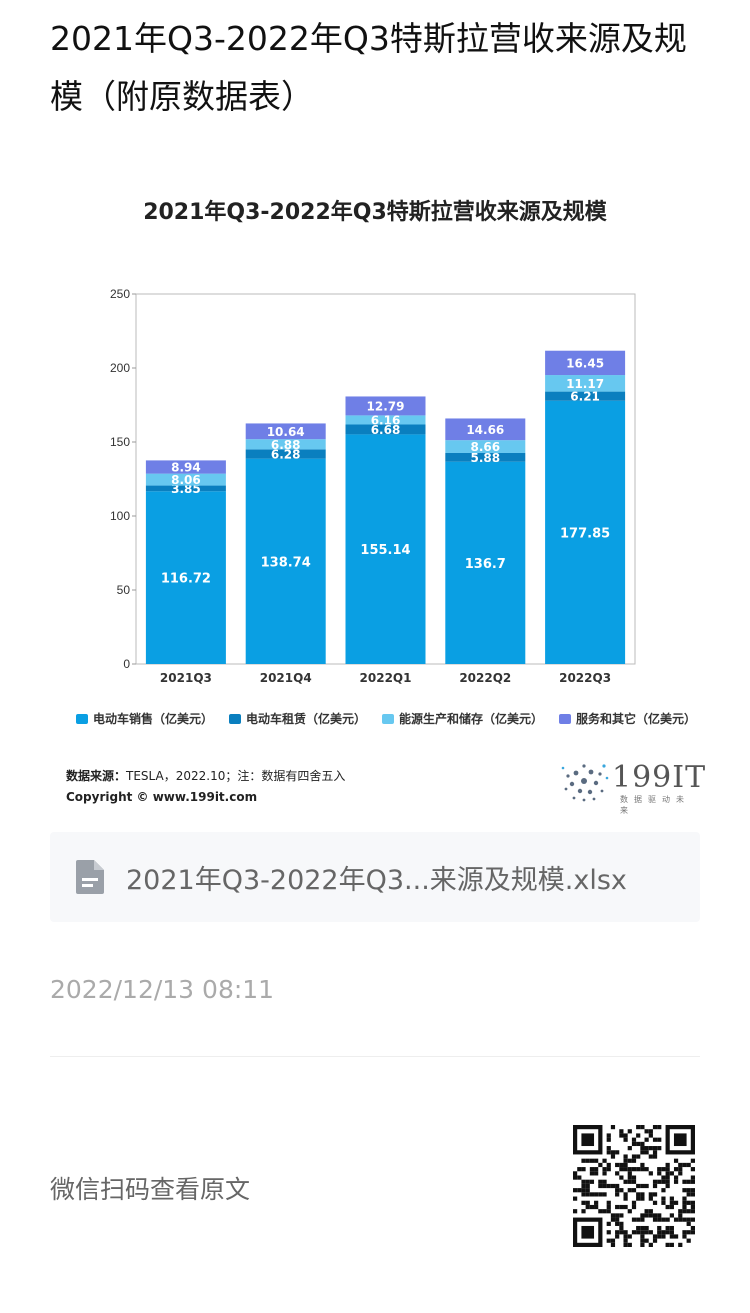 Image resolution: width=750 pixels, height=1313 pixels. I want to click on file-name: 2021年Q3-2022年Q3...来源及规模.xlsx, so click(376, 880).